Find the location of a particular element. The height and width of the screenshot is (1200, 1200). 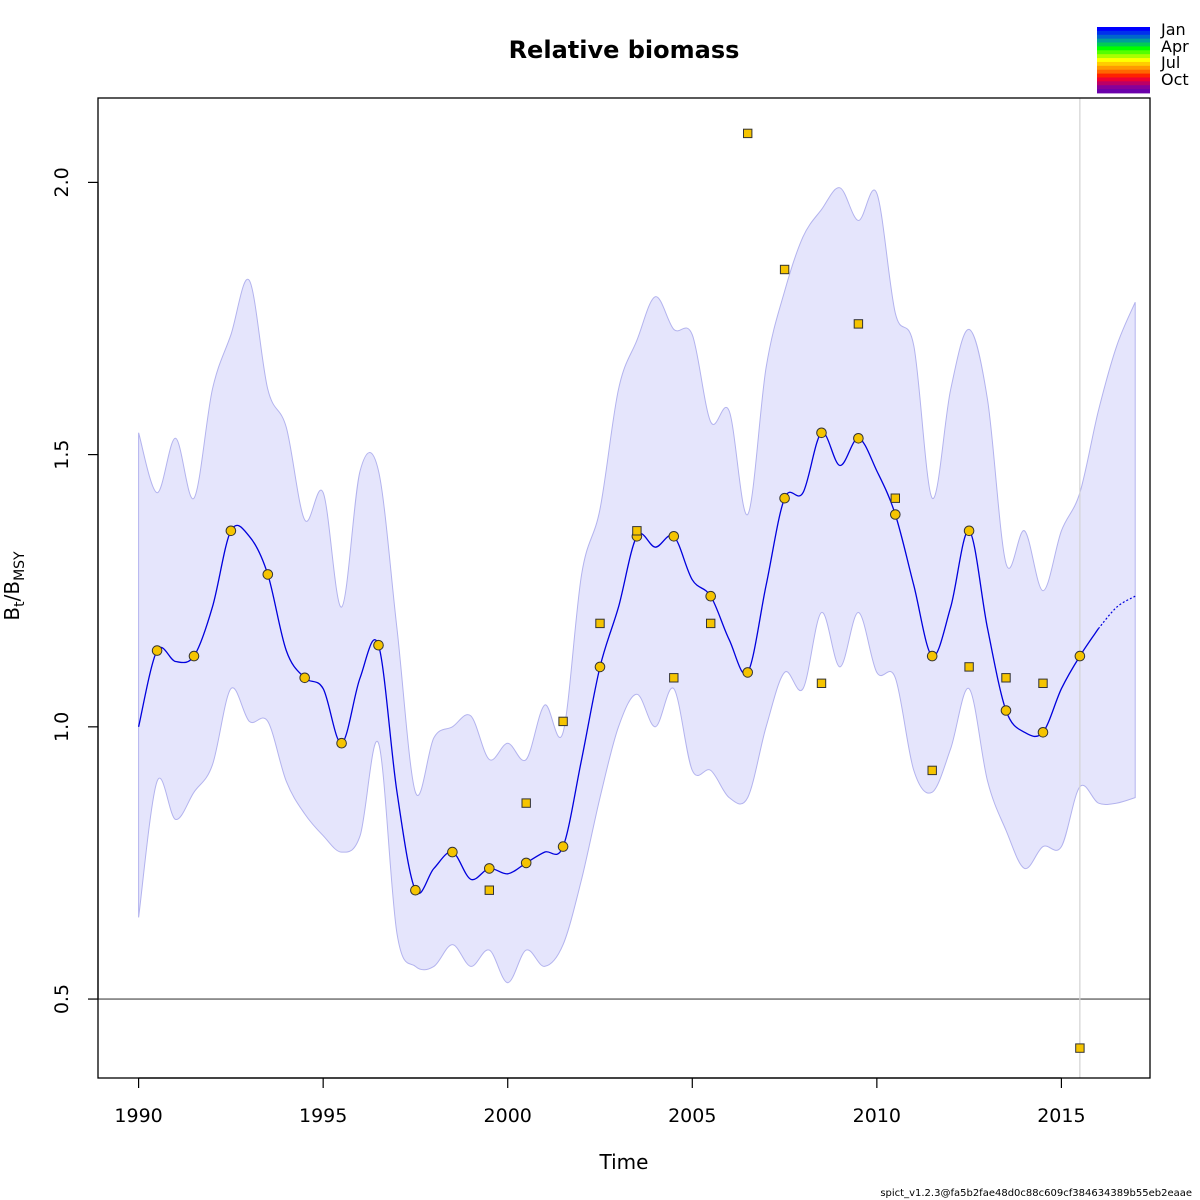

ylabel-sep: /B is located at coordinates (12, 591).